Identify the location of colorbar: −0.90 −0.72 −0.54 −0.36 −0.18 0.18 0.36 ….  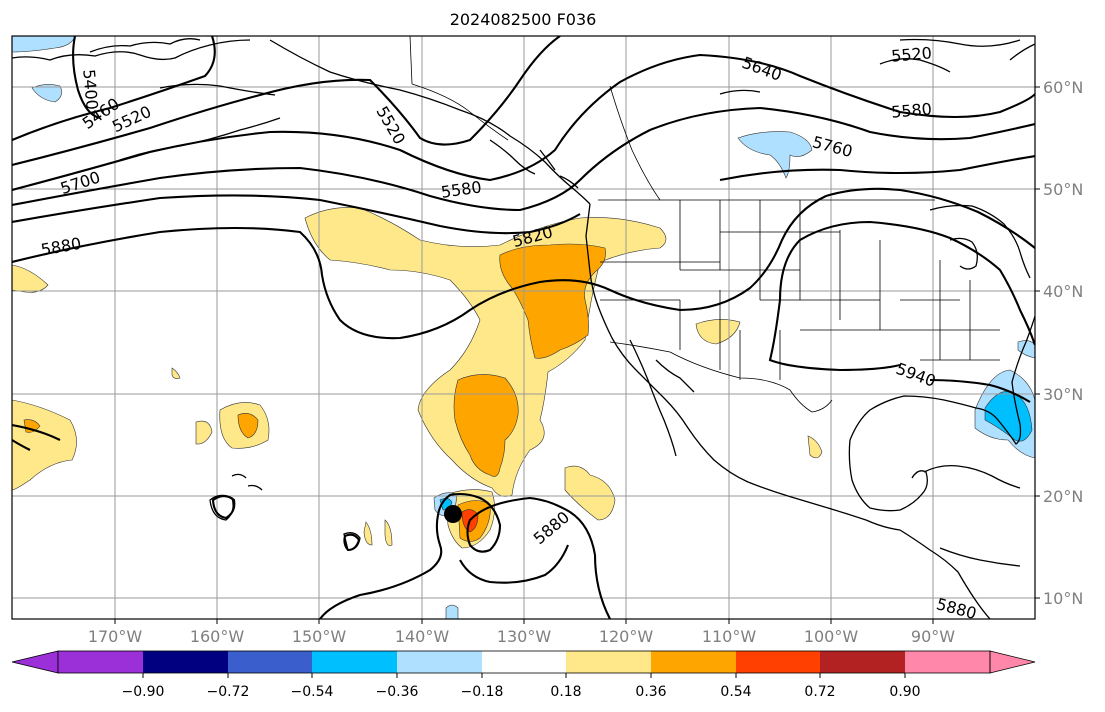
(523, 675).